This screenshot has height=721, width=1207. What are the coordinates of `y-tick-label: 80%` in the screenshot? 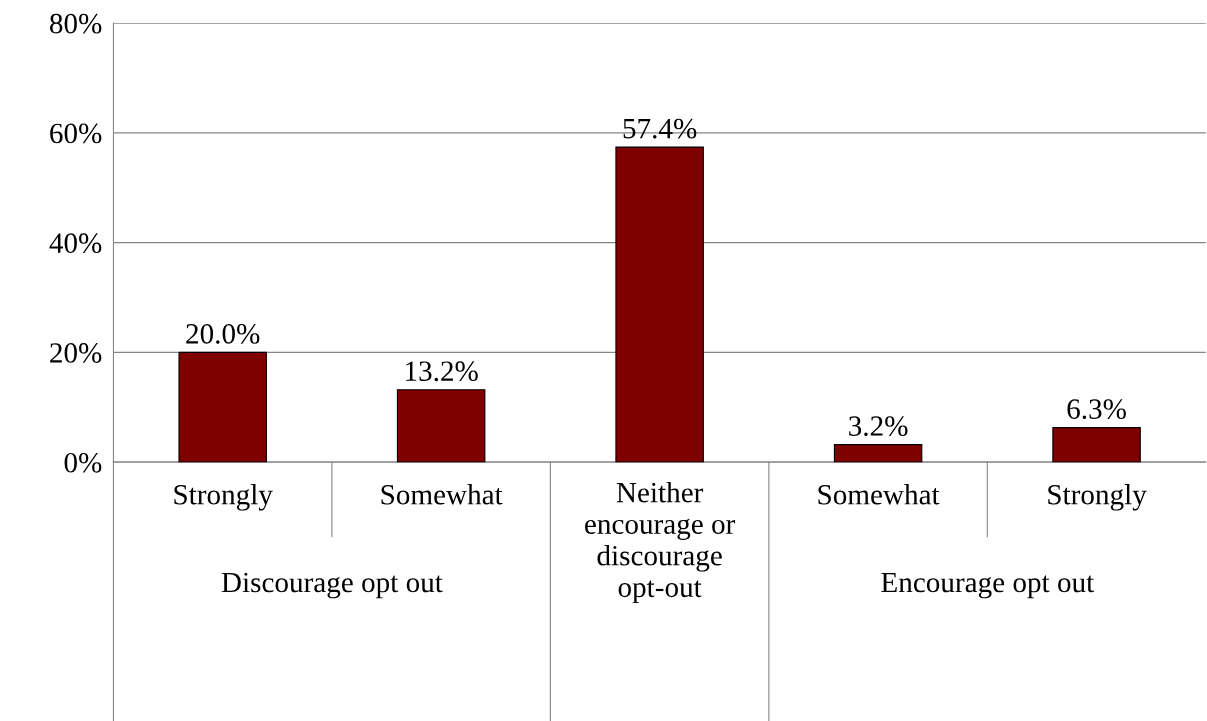 It's located at (76, 23).